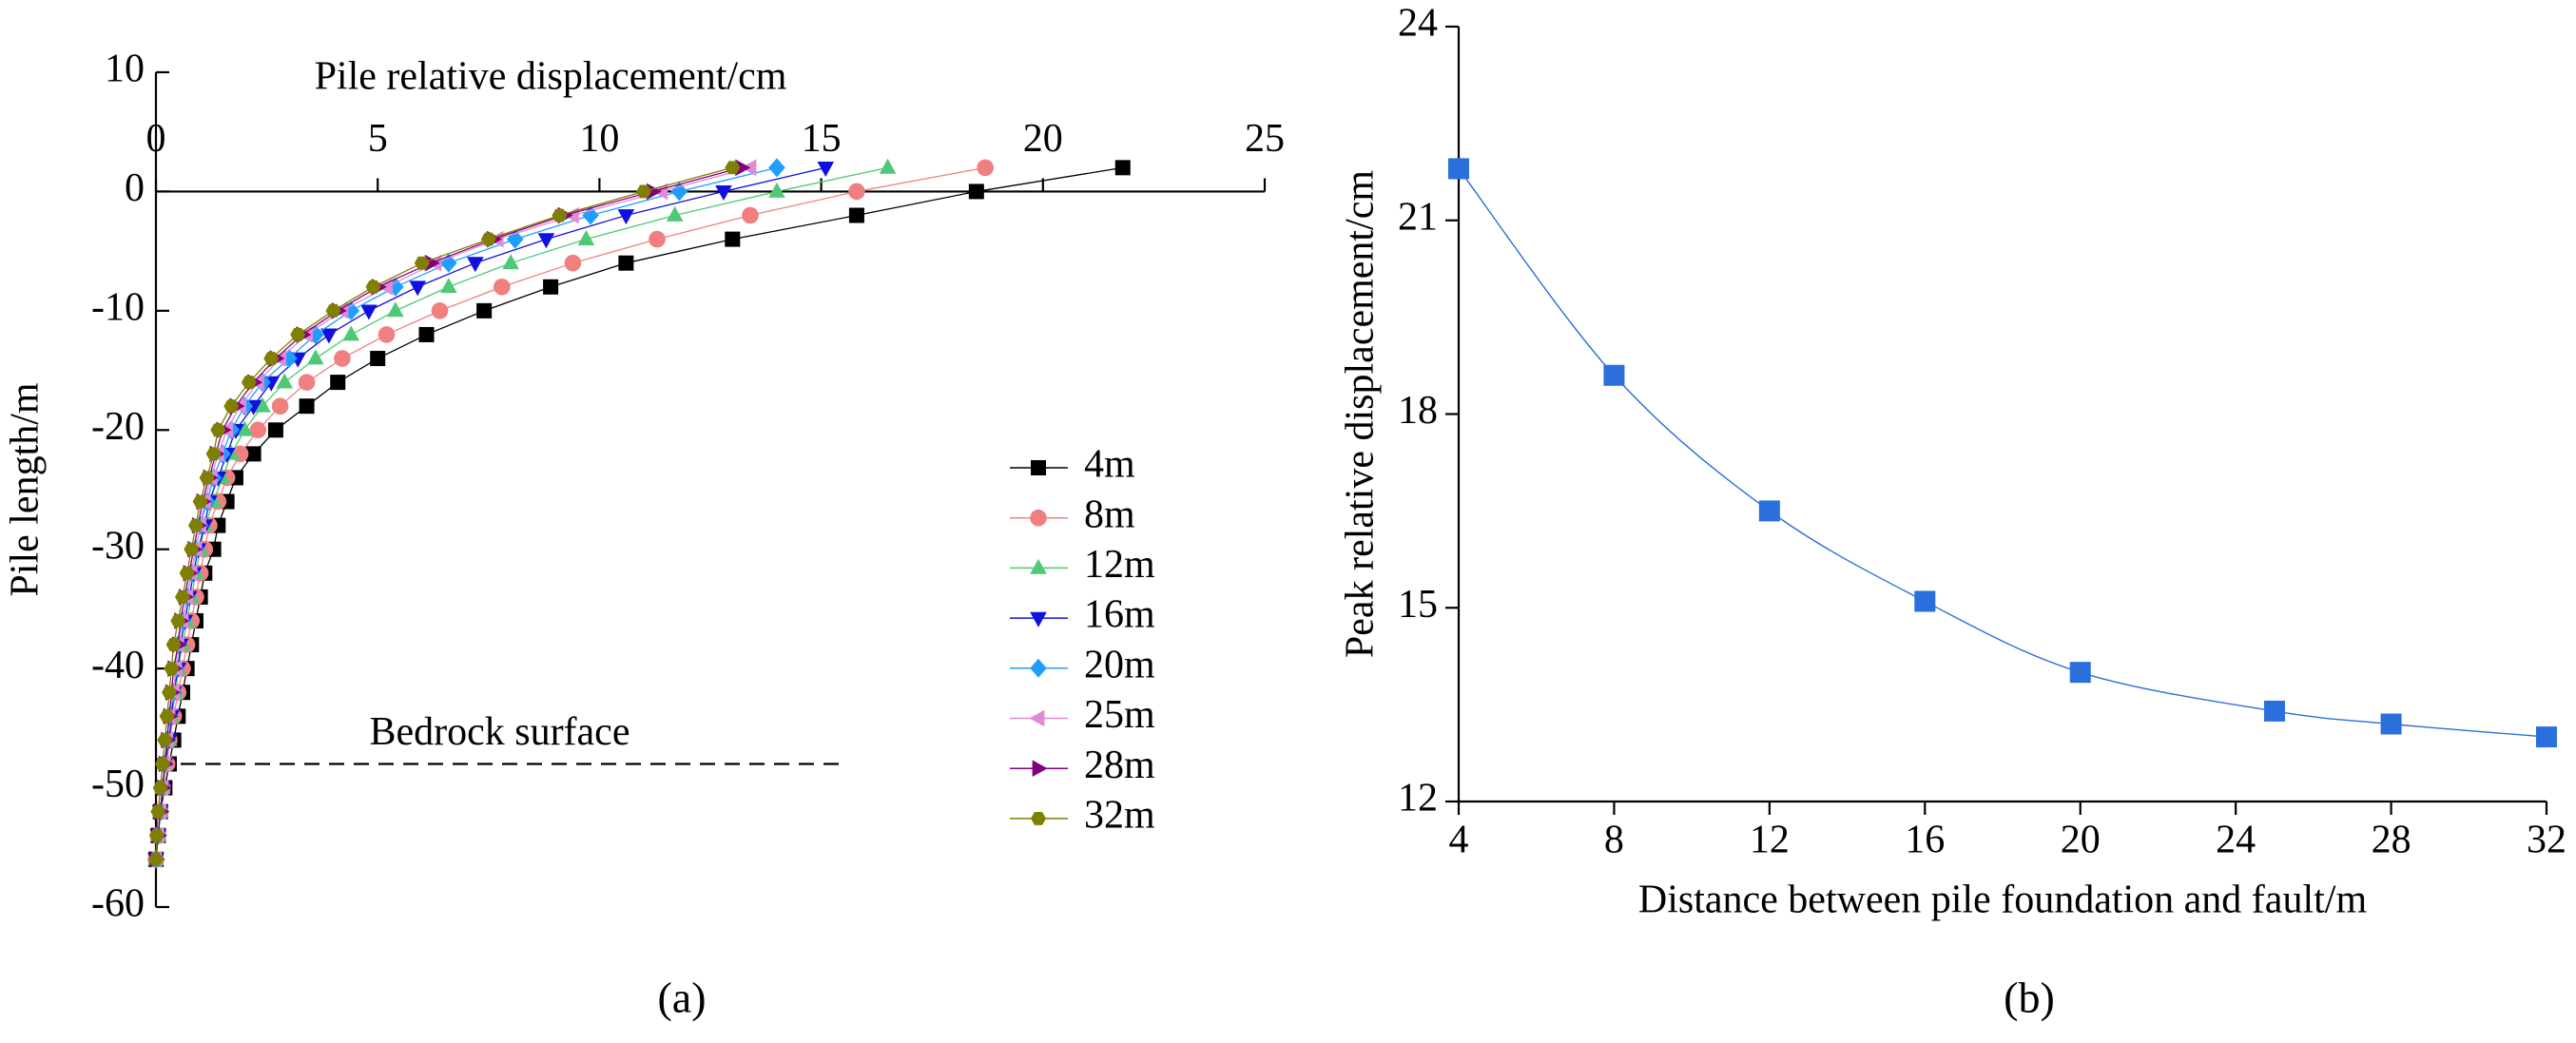 The height and width of the screenshot is (1043, 2576). What do you see at coordinates (1418, 217) in the screenshot?
I see `y-tick-label: 21` at bounding box center [1418, 217].